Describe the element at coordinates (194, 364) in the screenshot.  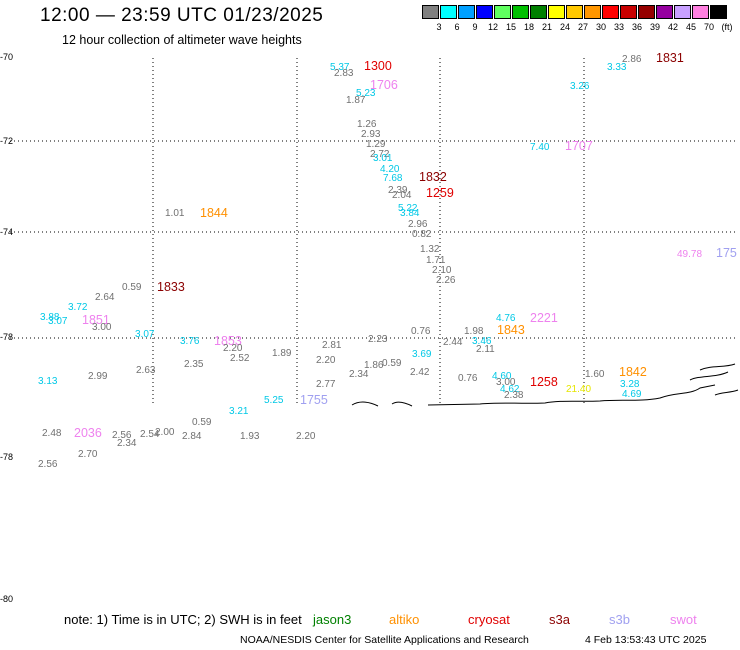
I see `wave-height-value: 2.35` at that location.